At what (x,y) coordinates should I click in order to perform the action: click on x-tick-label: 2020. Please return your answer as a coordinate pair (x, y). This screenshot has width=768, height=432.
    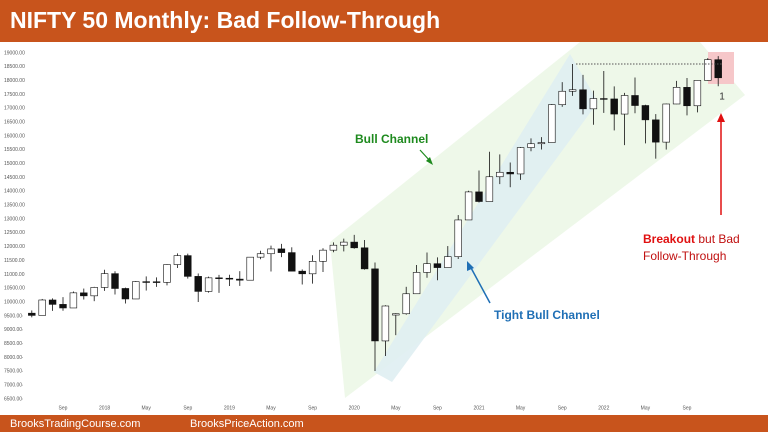
    Looking at the image, I should click on (354, 408).